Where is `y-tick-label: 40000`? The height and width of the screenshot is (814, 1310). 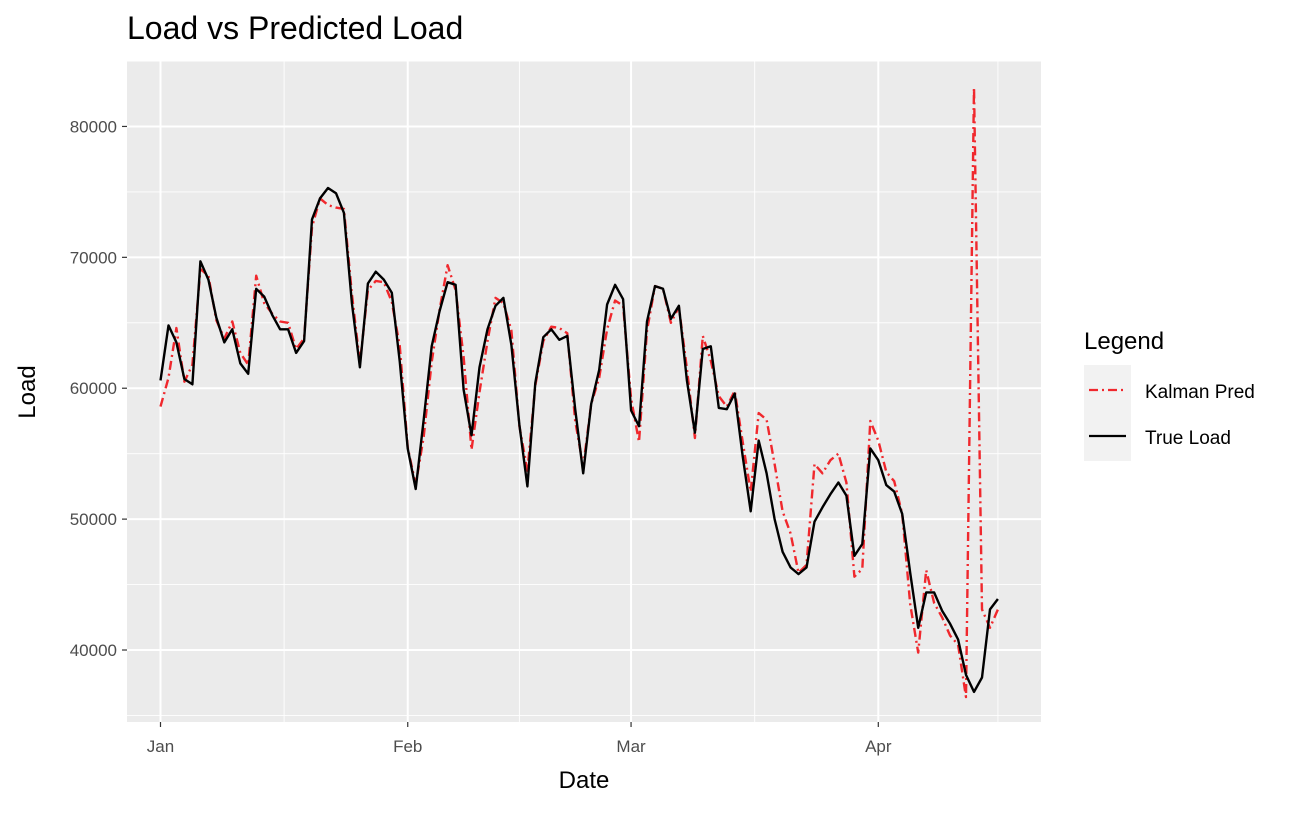 y-tick-label: 40000 is located at coordinates (93, 650).